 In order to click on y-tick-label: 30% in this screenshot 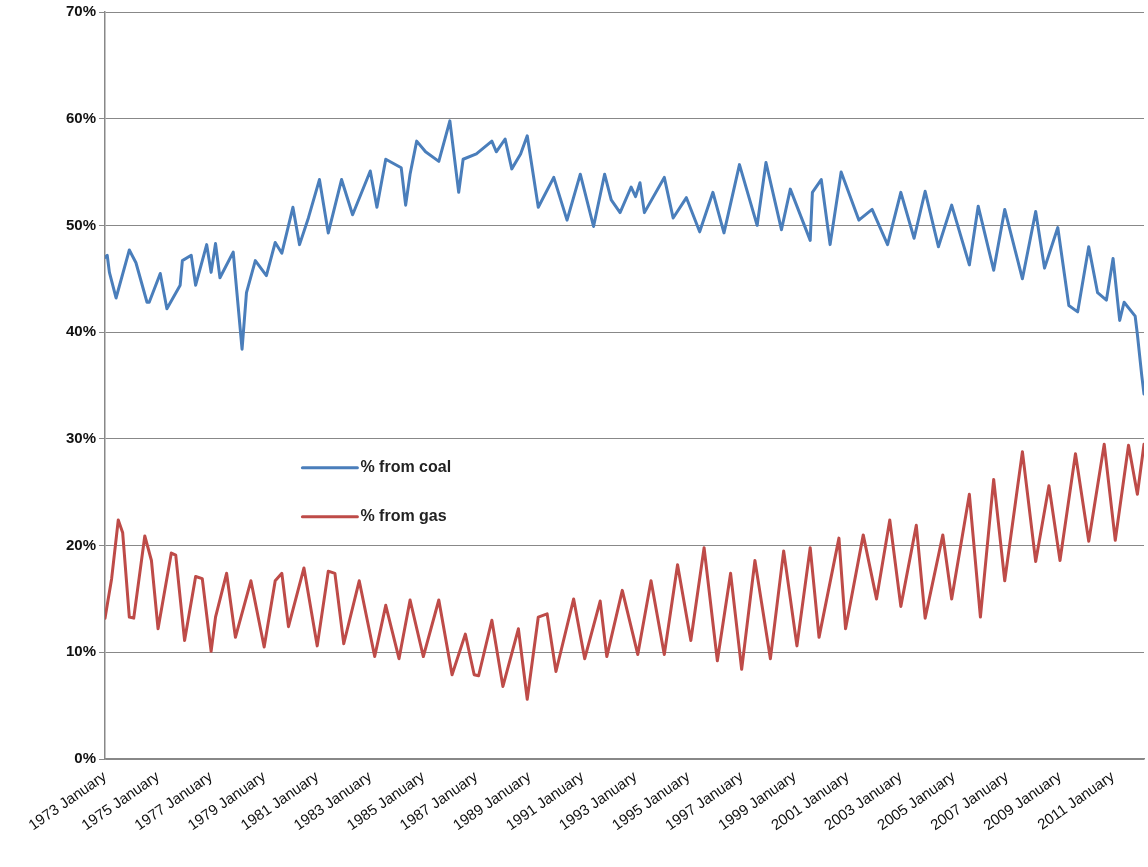, I will do `click(80, 437)`.